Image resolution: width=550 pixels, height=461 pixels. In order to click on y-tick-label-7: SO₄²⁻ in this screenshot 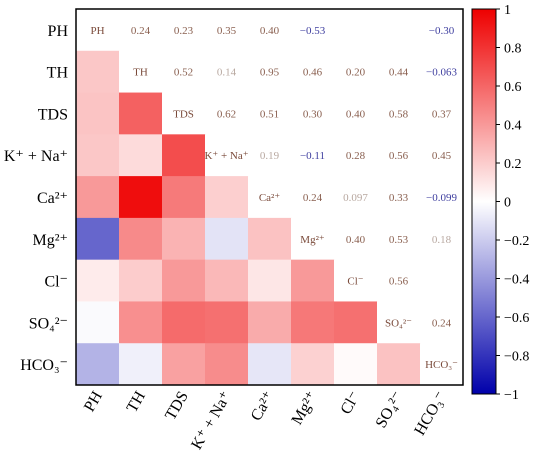, I will do `click(48, 323)`.